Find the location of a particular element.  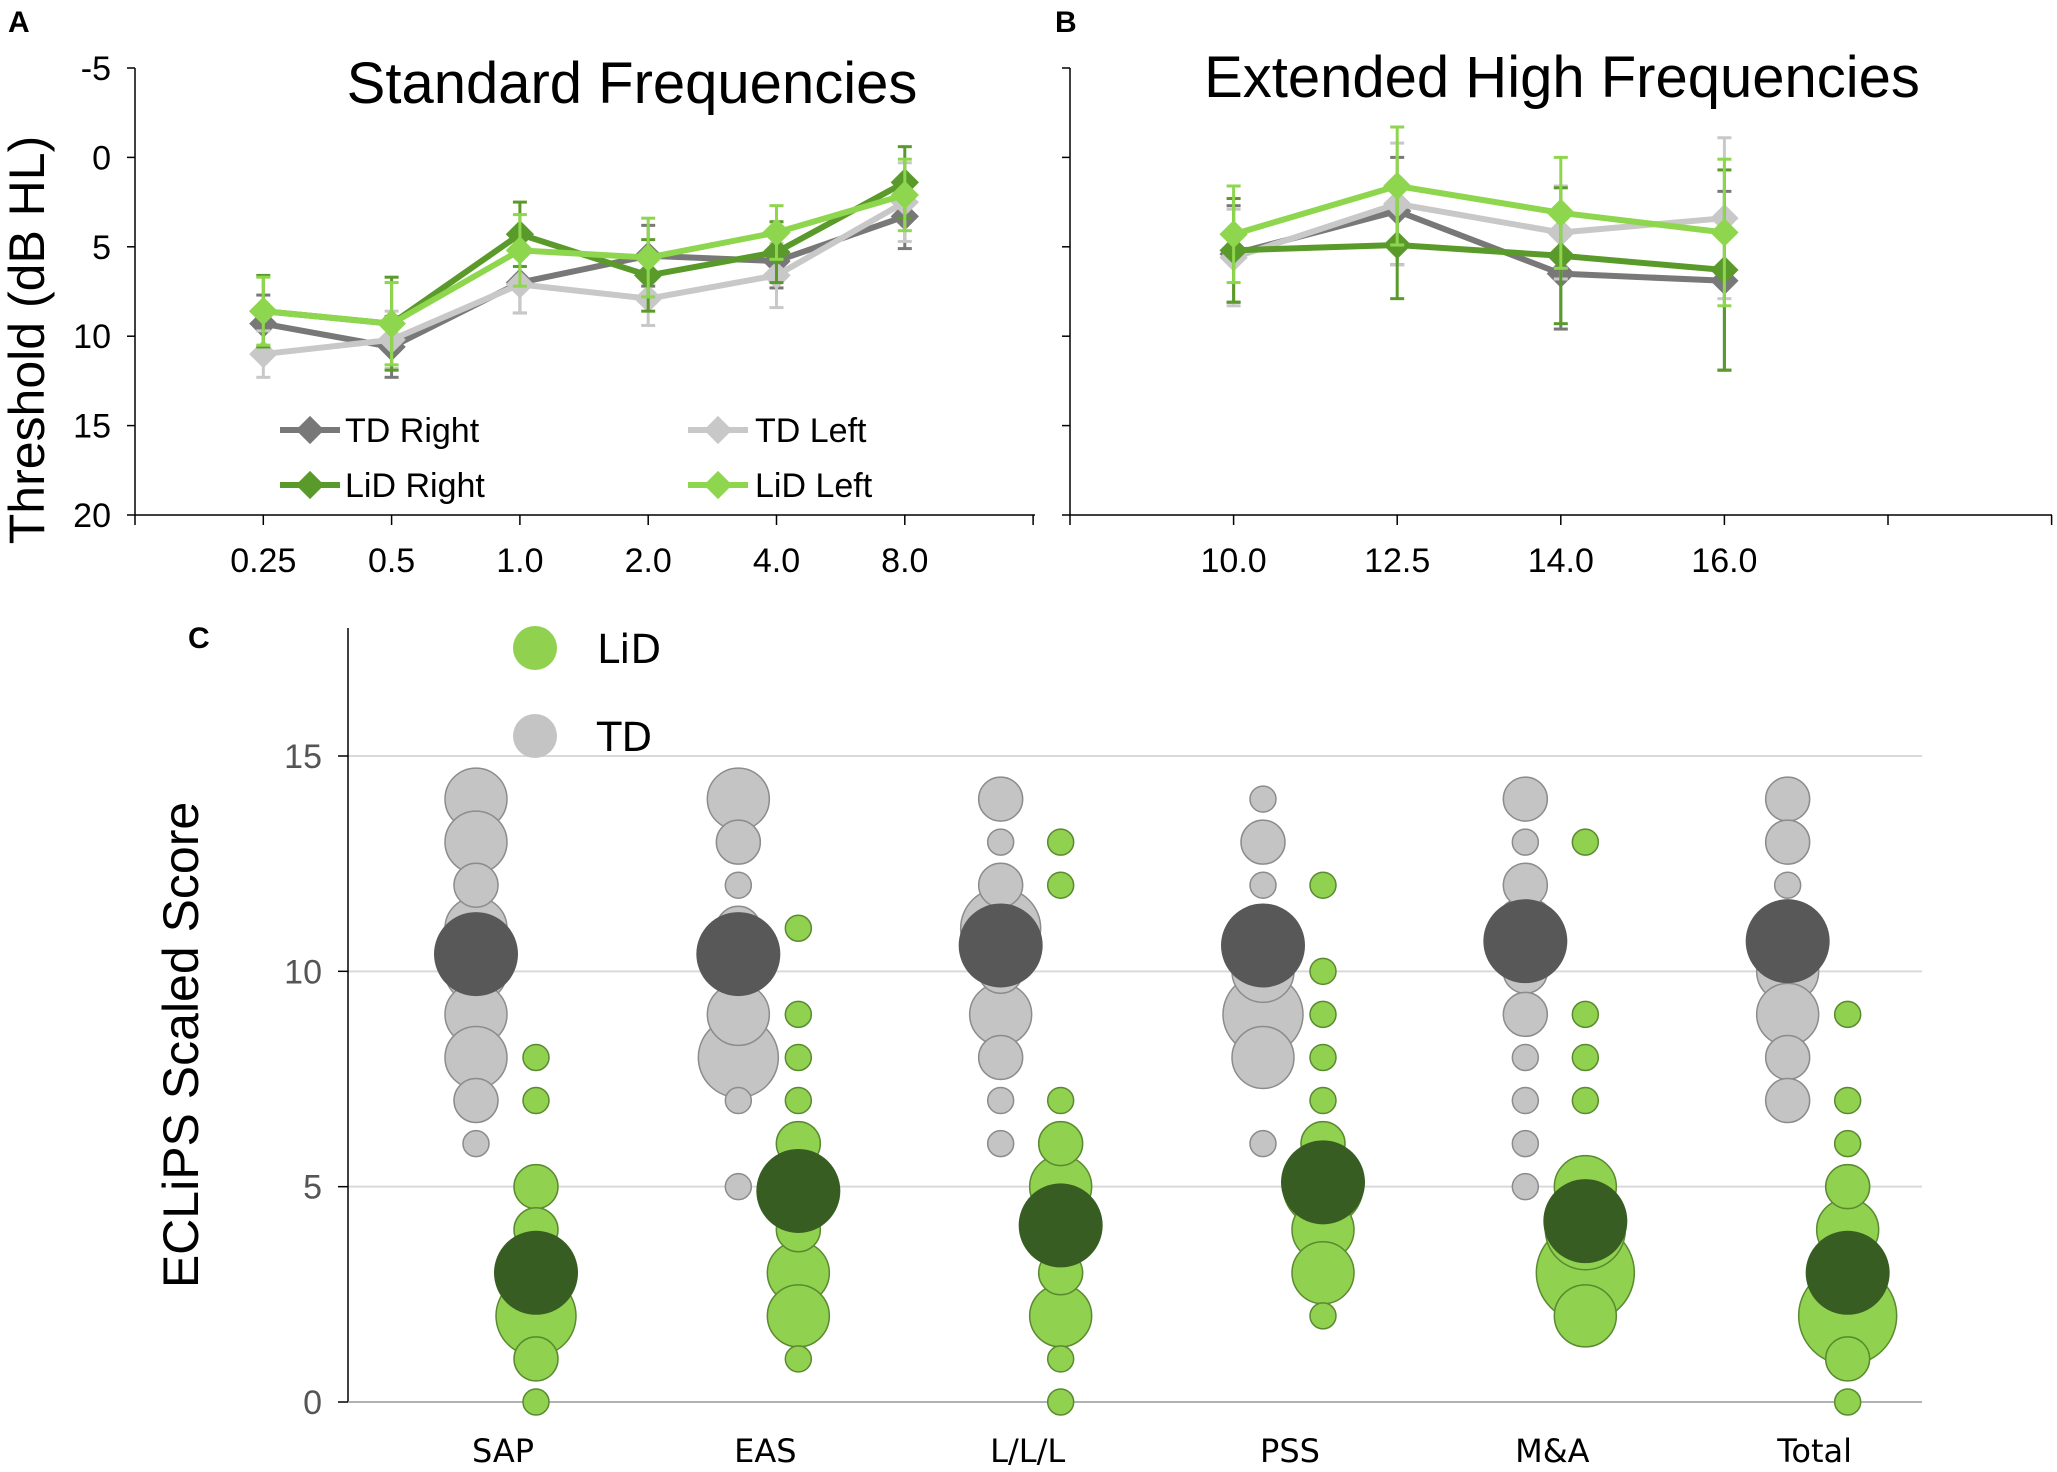

panel-1-x-tick-label: 14.0 is located at coordinates (1561, 561).